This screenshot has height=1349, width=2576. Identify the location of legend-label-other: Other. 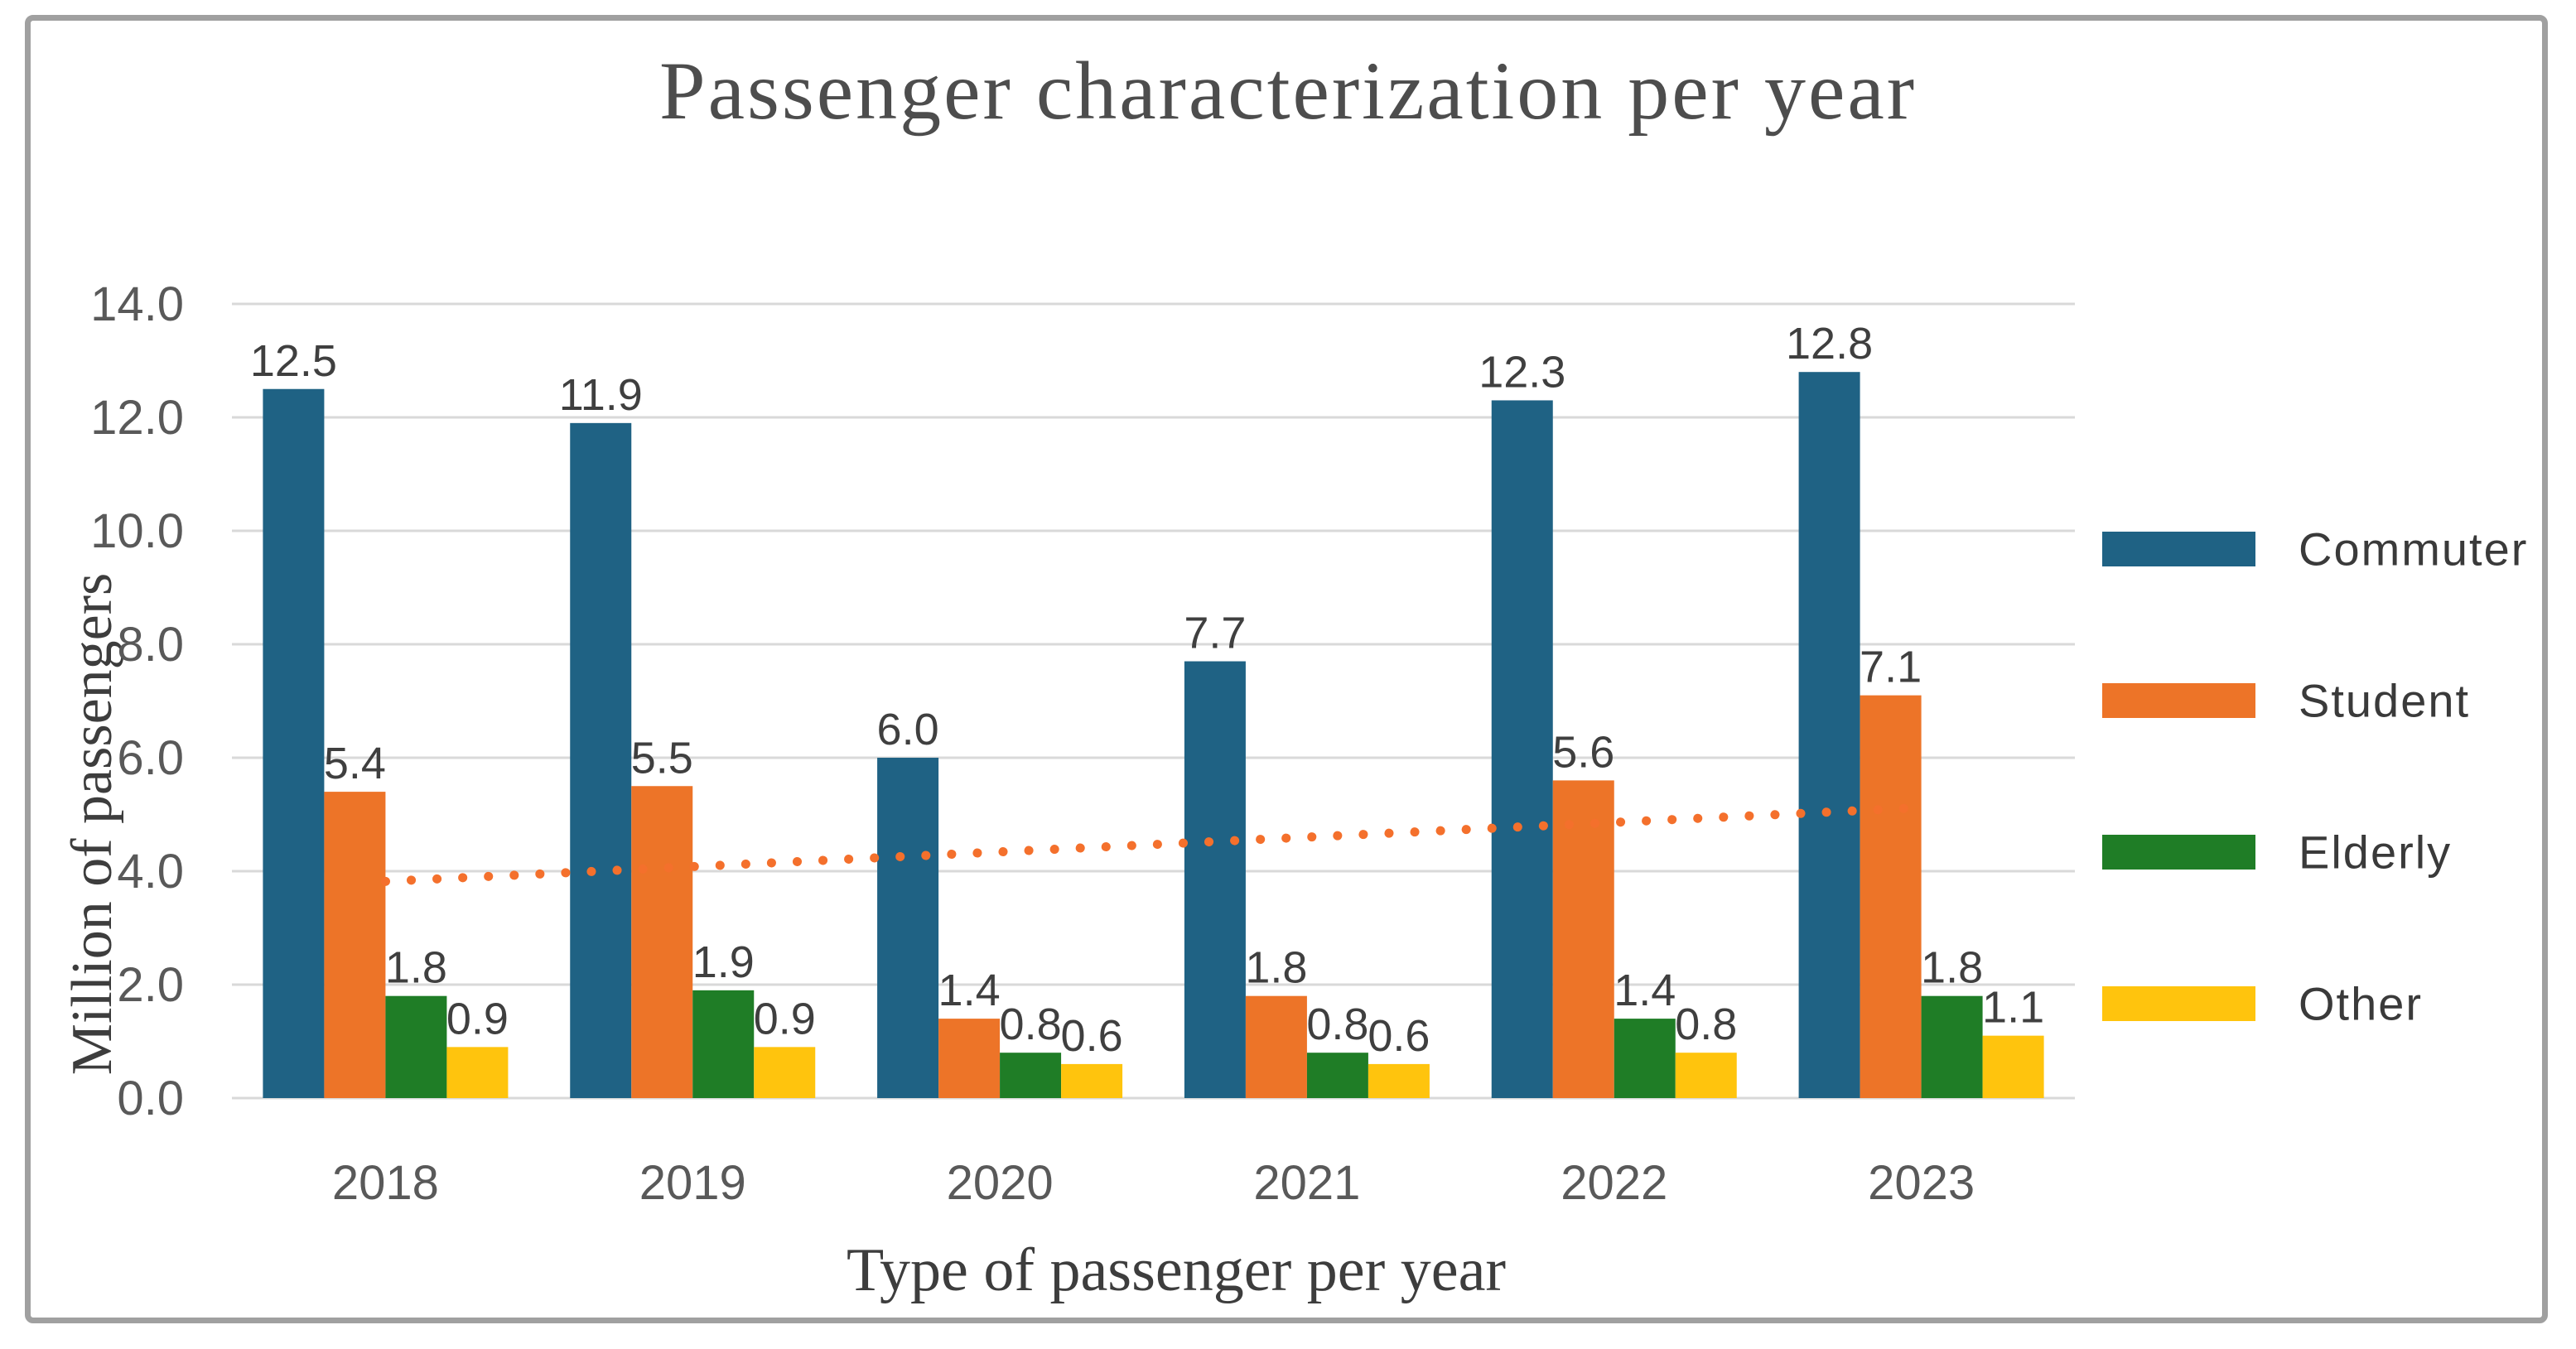
(2361, 1003).